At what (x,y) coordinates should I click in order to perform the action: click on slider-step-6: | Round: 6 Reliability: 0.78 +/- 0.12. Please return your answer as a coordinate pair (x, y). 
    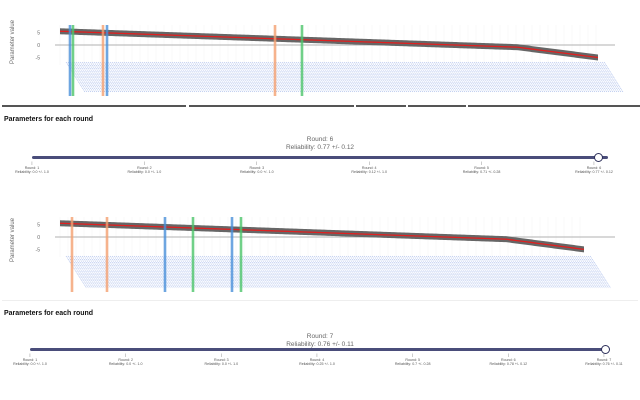
    Looking at the image, I should click on (508, 360).